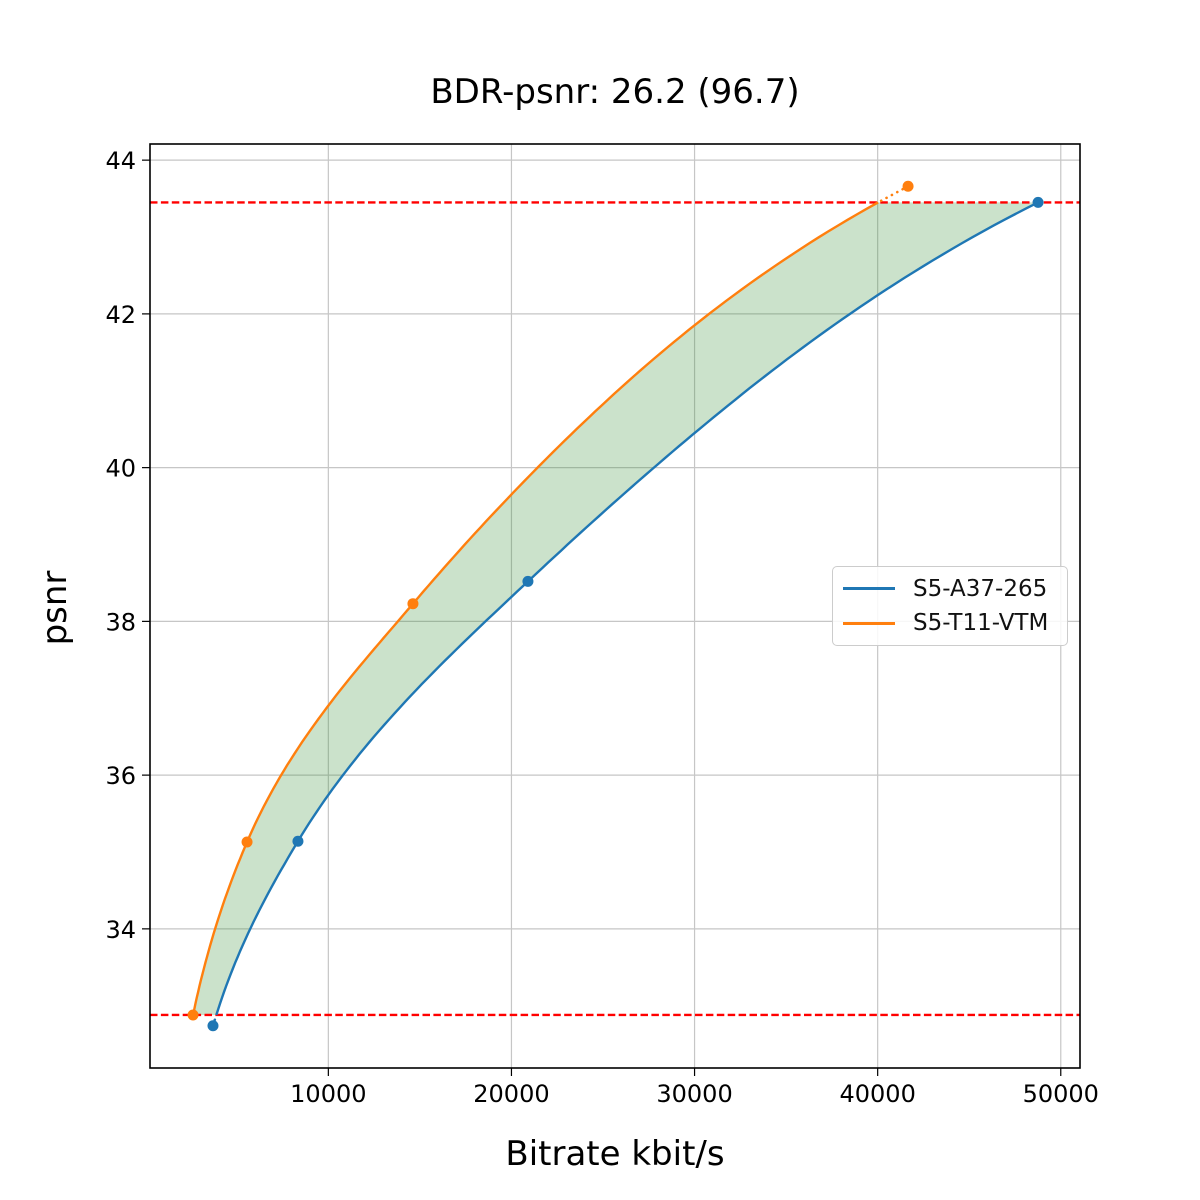 Image resolution: width=1200 pixels, height=1200 pixels. I want to click on chart-title: BDR-psnr: 26.2 (96.7), so click(615, 92).